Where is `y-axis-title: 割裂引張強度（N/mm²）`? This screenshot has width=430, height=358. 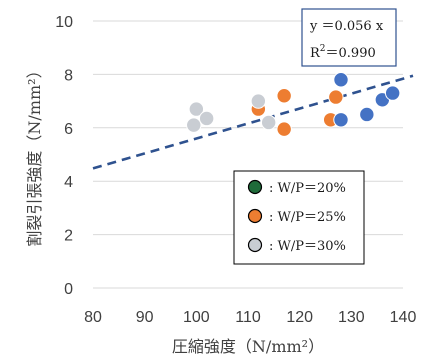
y-axis-title: 割裂引張強度（N/mm²） is located at coordinates (34, 154).